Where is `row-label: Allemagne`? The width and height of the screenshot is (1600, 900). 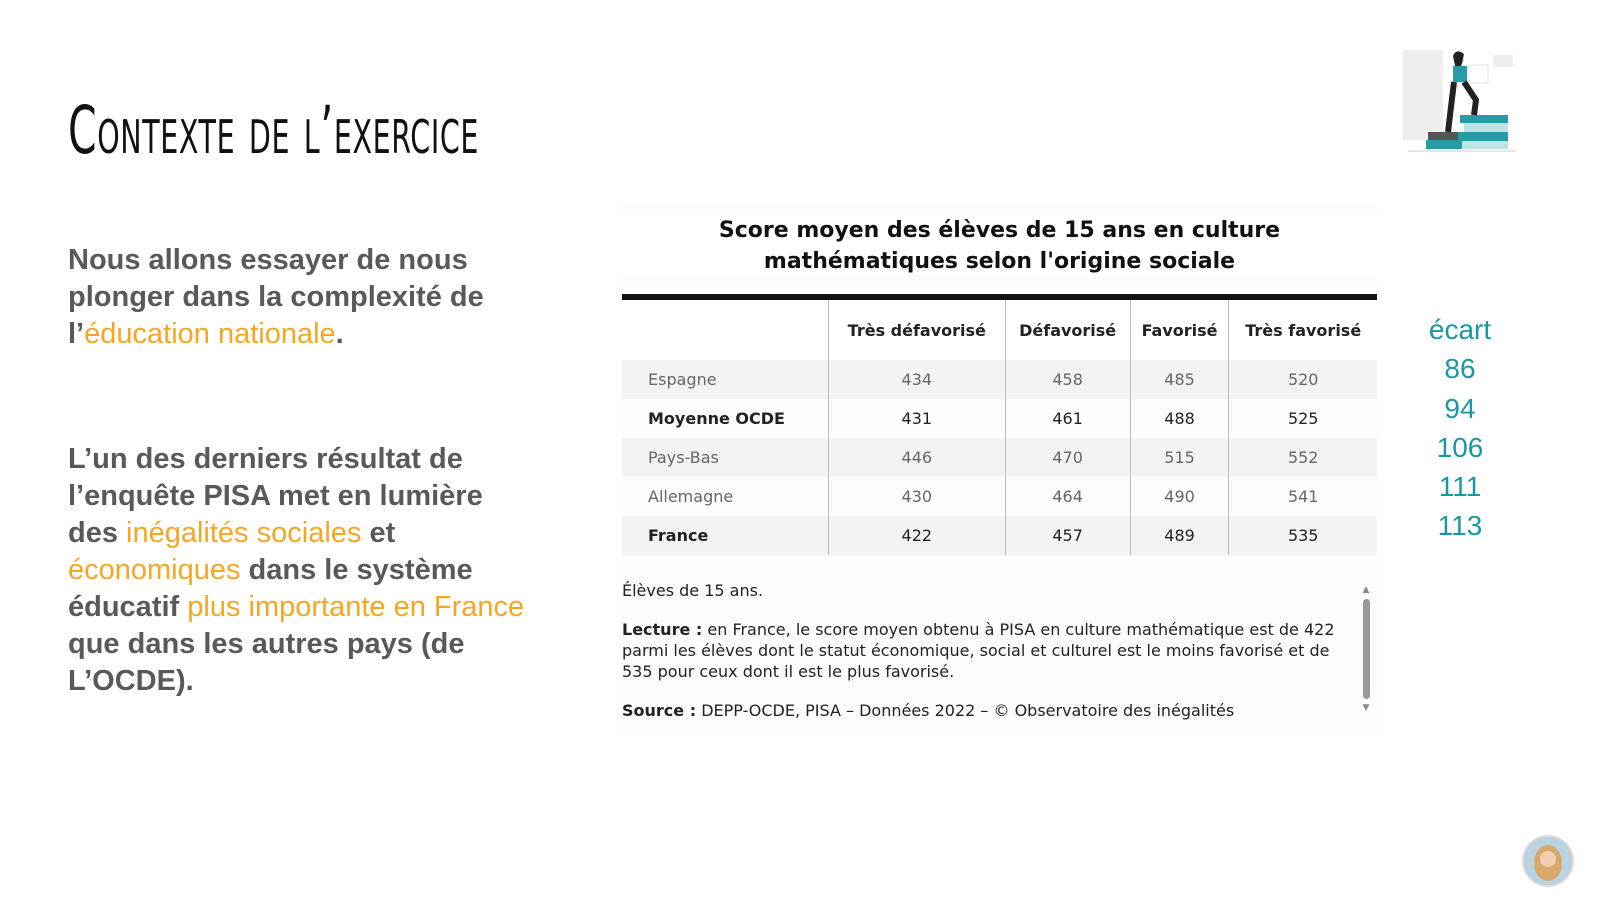 row-label: Allemagne is located at coordinates (691, 496).